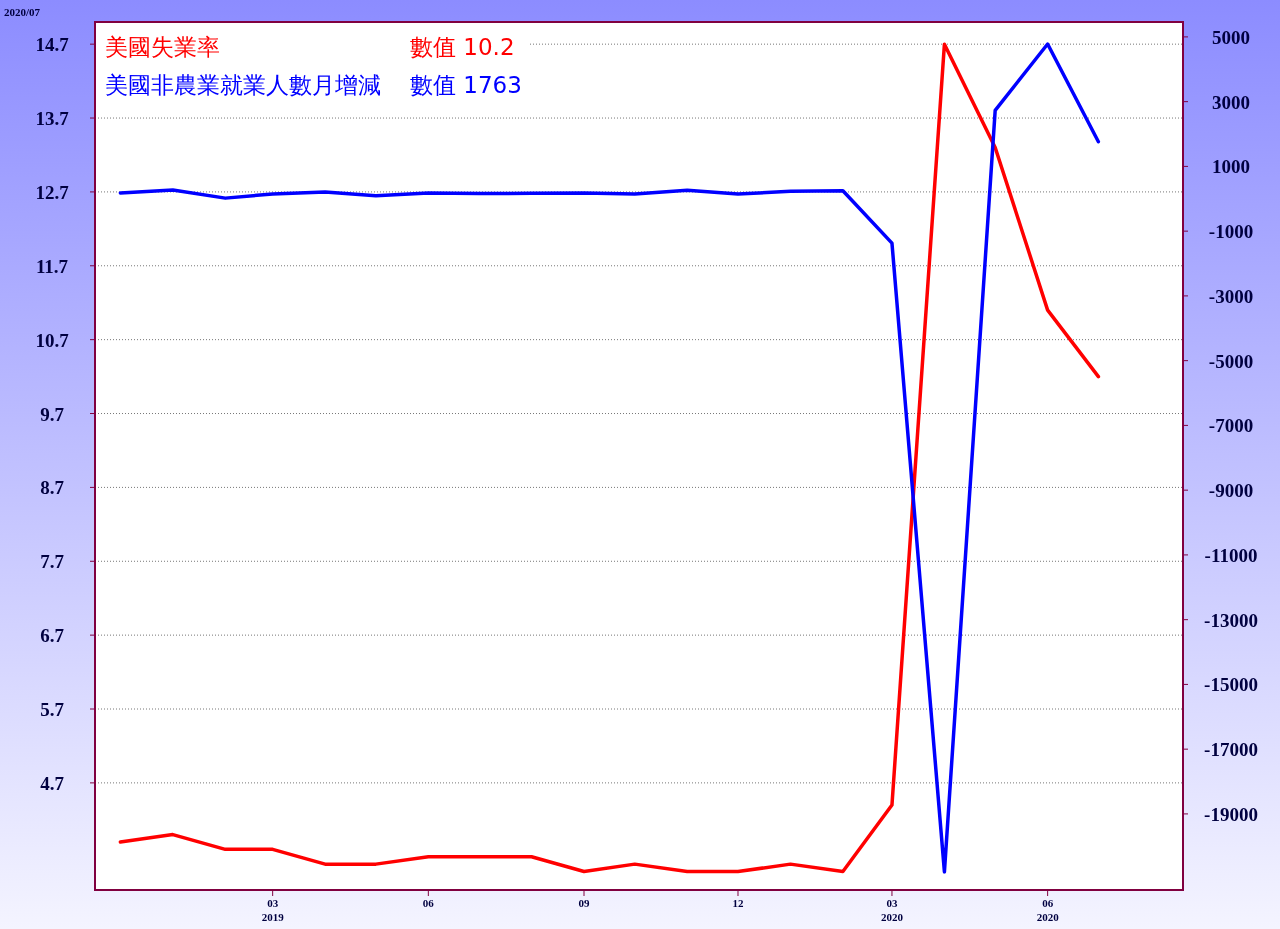 The image size is (1280, 929). What do you see at coordinates (1231, 491) in the screenshot?
I see `y2-tick-label: -9000` at bounding box center [1231, 491].